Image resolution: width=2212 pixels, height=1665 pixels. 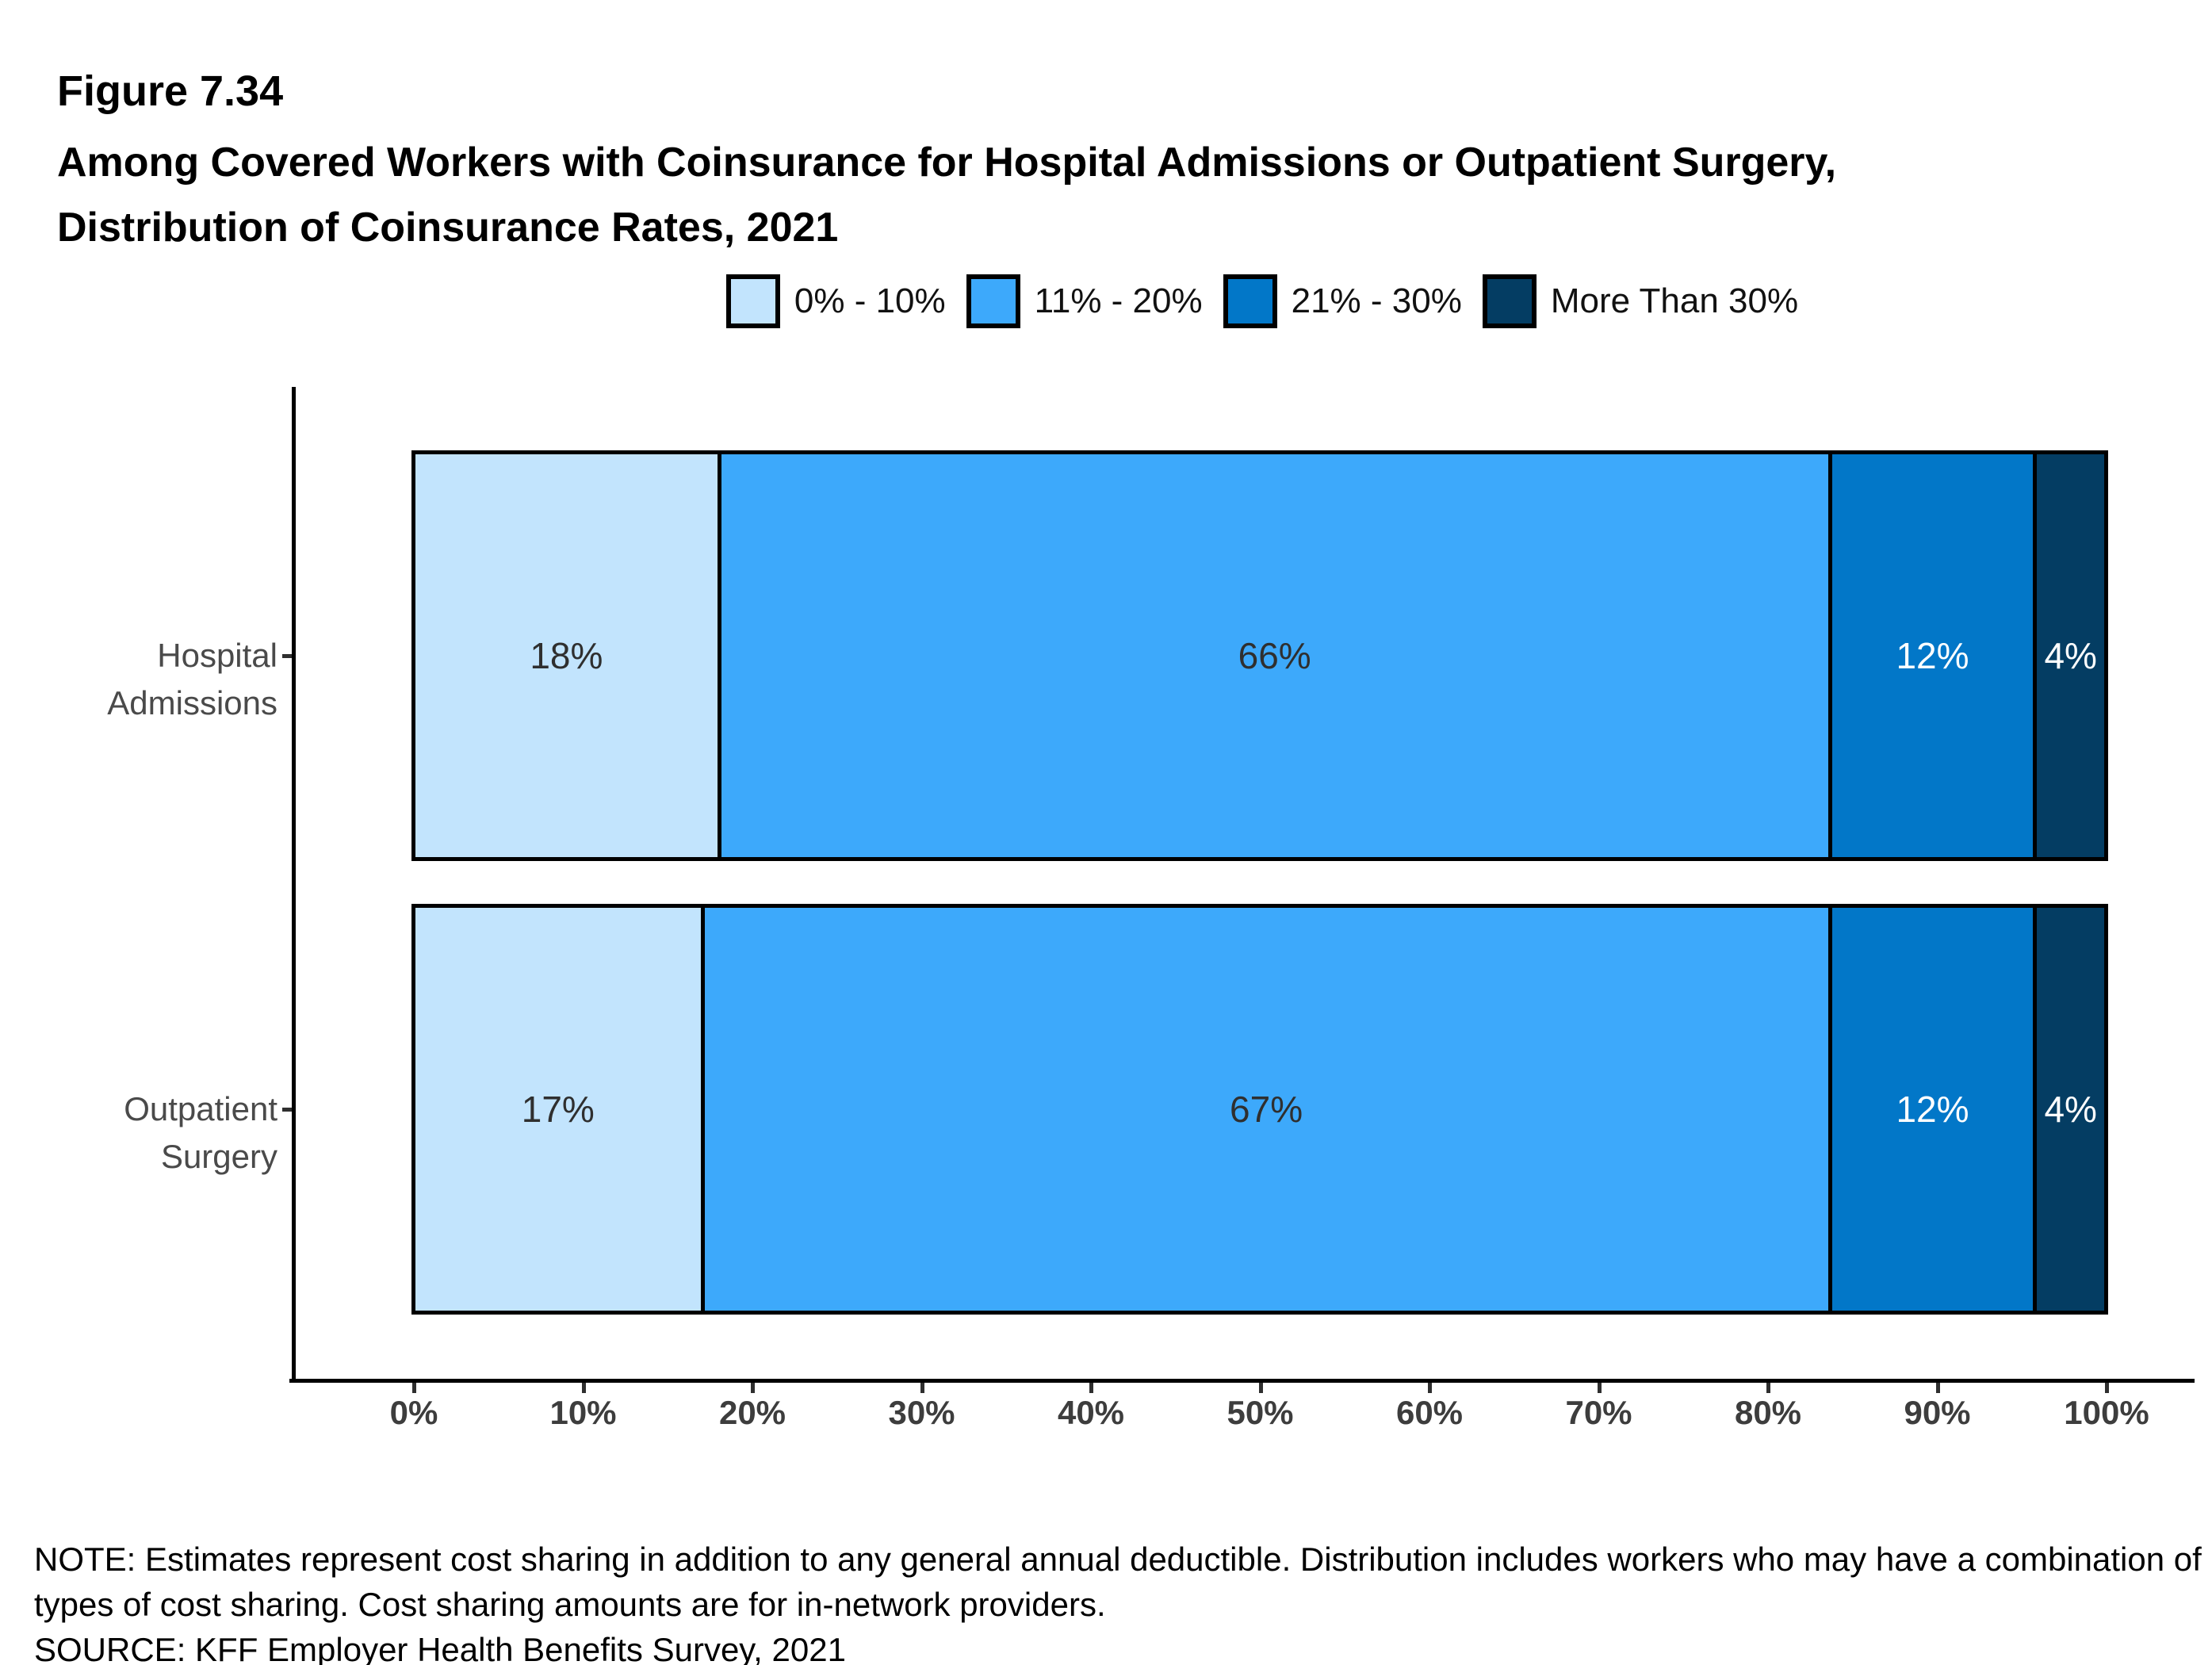 I want to click on legend-label: 21% - 30%, so click(x=1376, y=300).